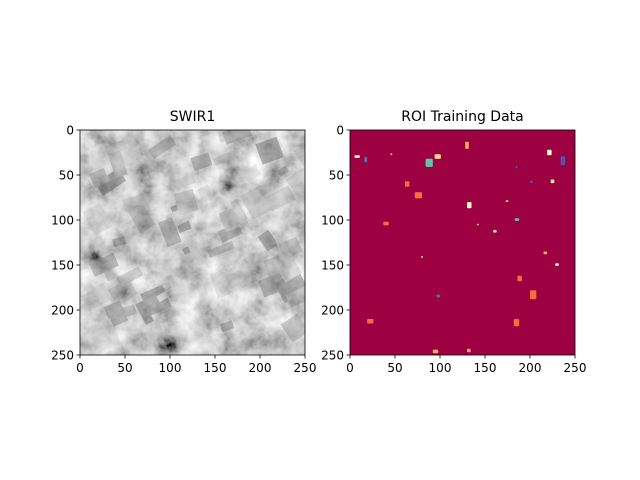  What do you see at coordinates (62, 221) in the screenshot?
I see `swir1-ytick-label: 100` at bounding box center [62, 221].